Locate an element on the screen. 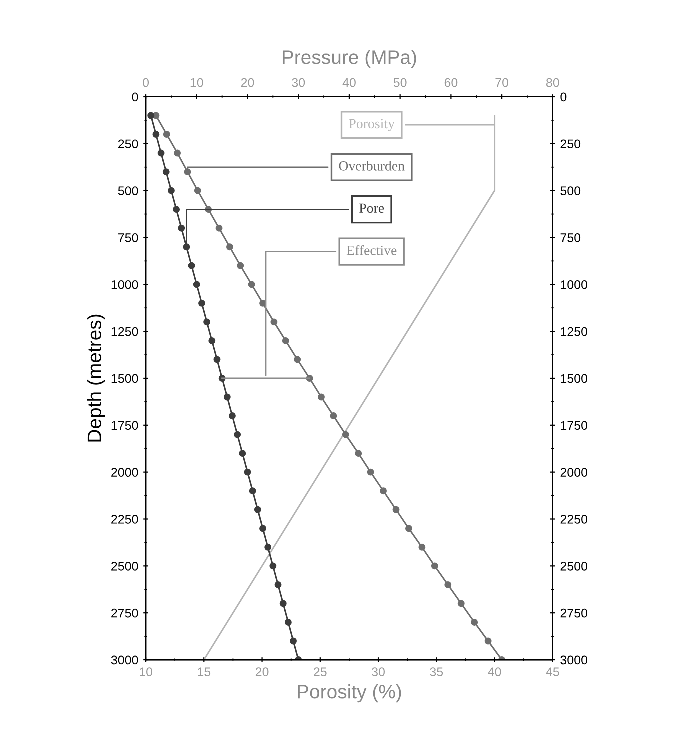  y2-tick-label: 2250 is located at coordinates (574, 519).